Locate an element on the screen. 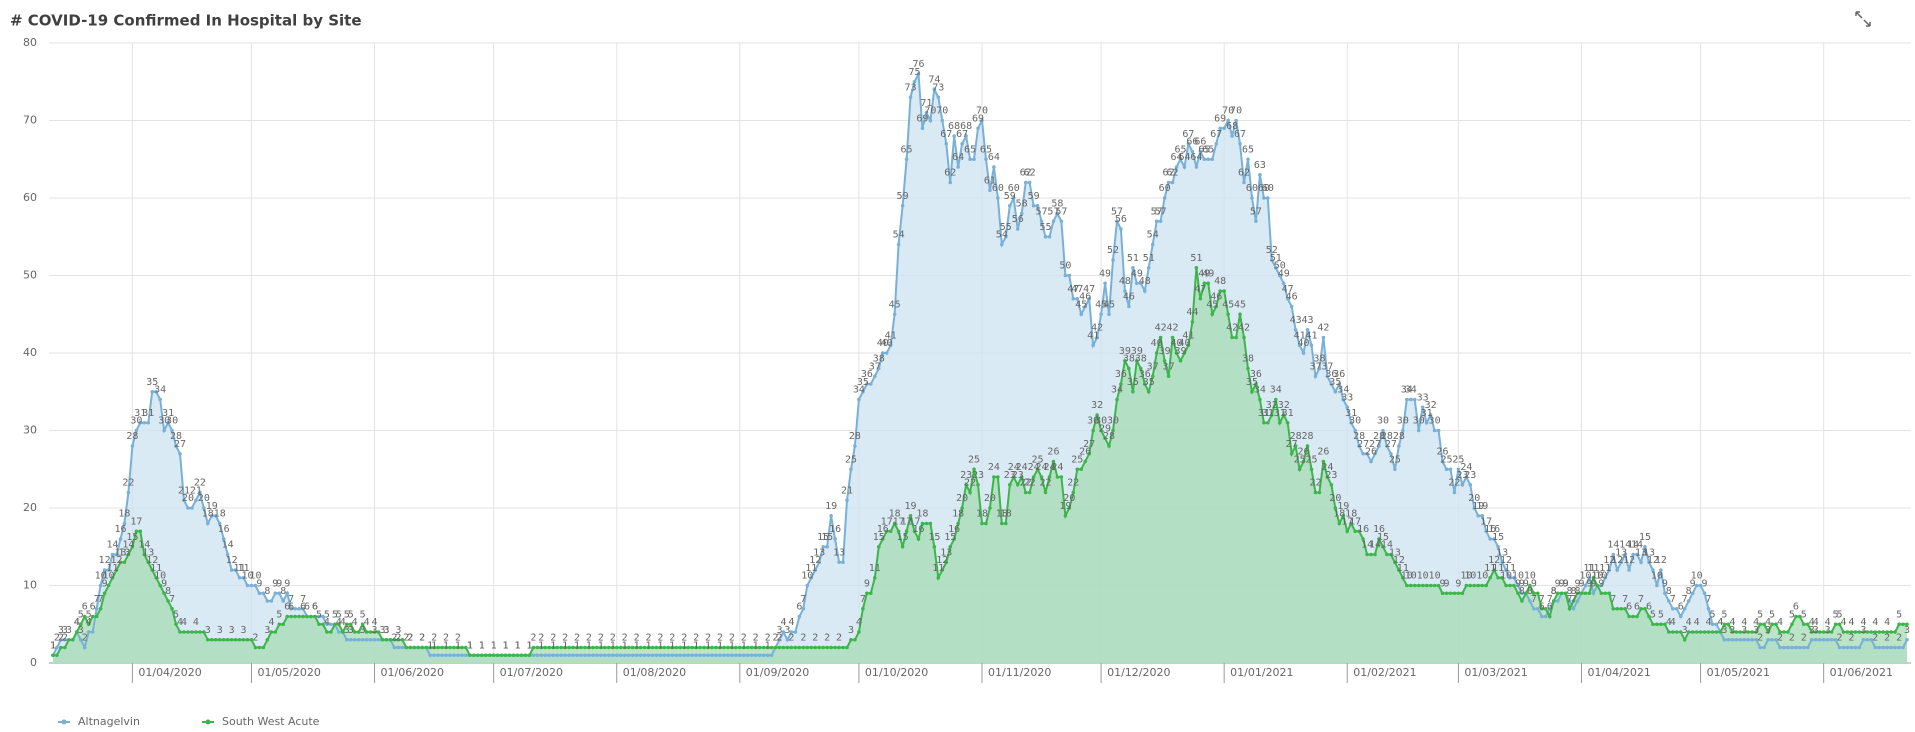 The image size is (1915, 732). x-tick-label: 01/04/2021 is located at coordinates (1618, 672).